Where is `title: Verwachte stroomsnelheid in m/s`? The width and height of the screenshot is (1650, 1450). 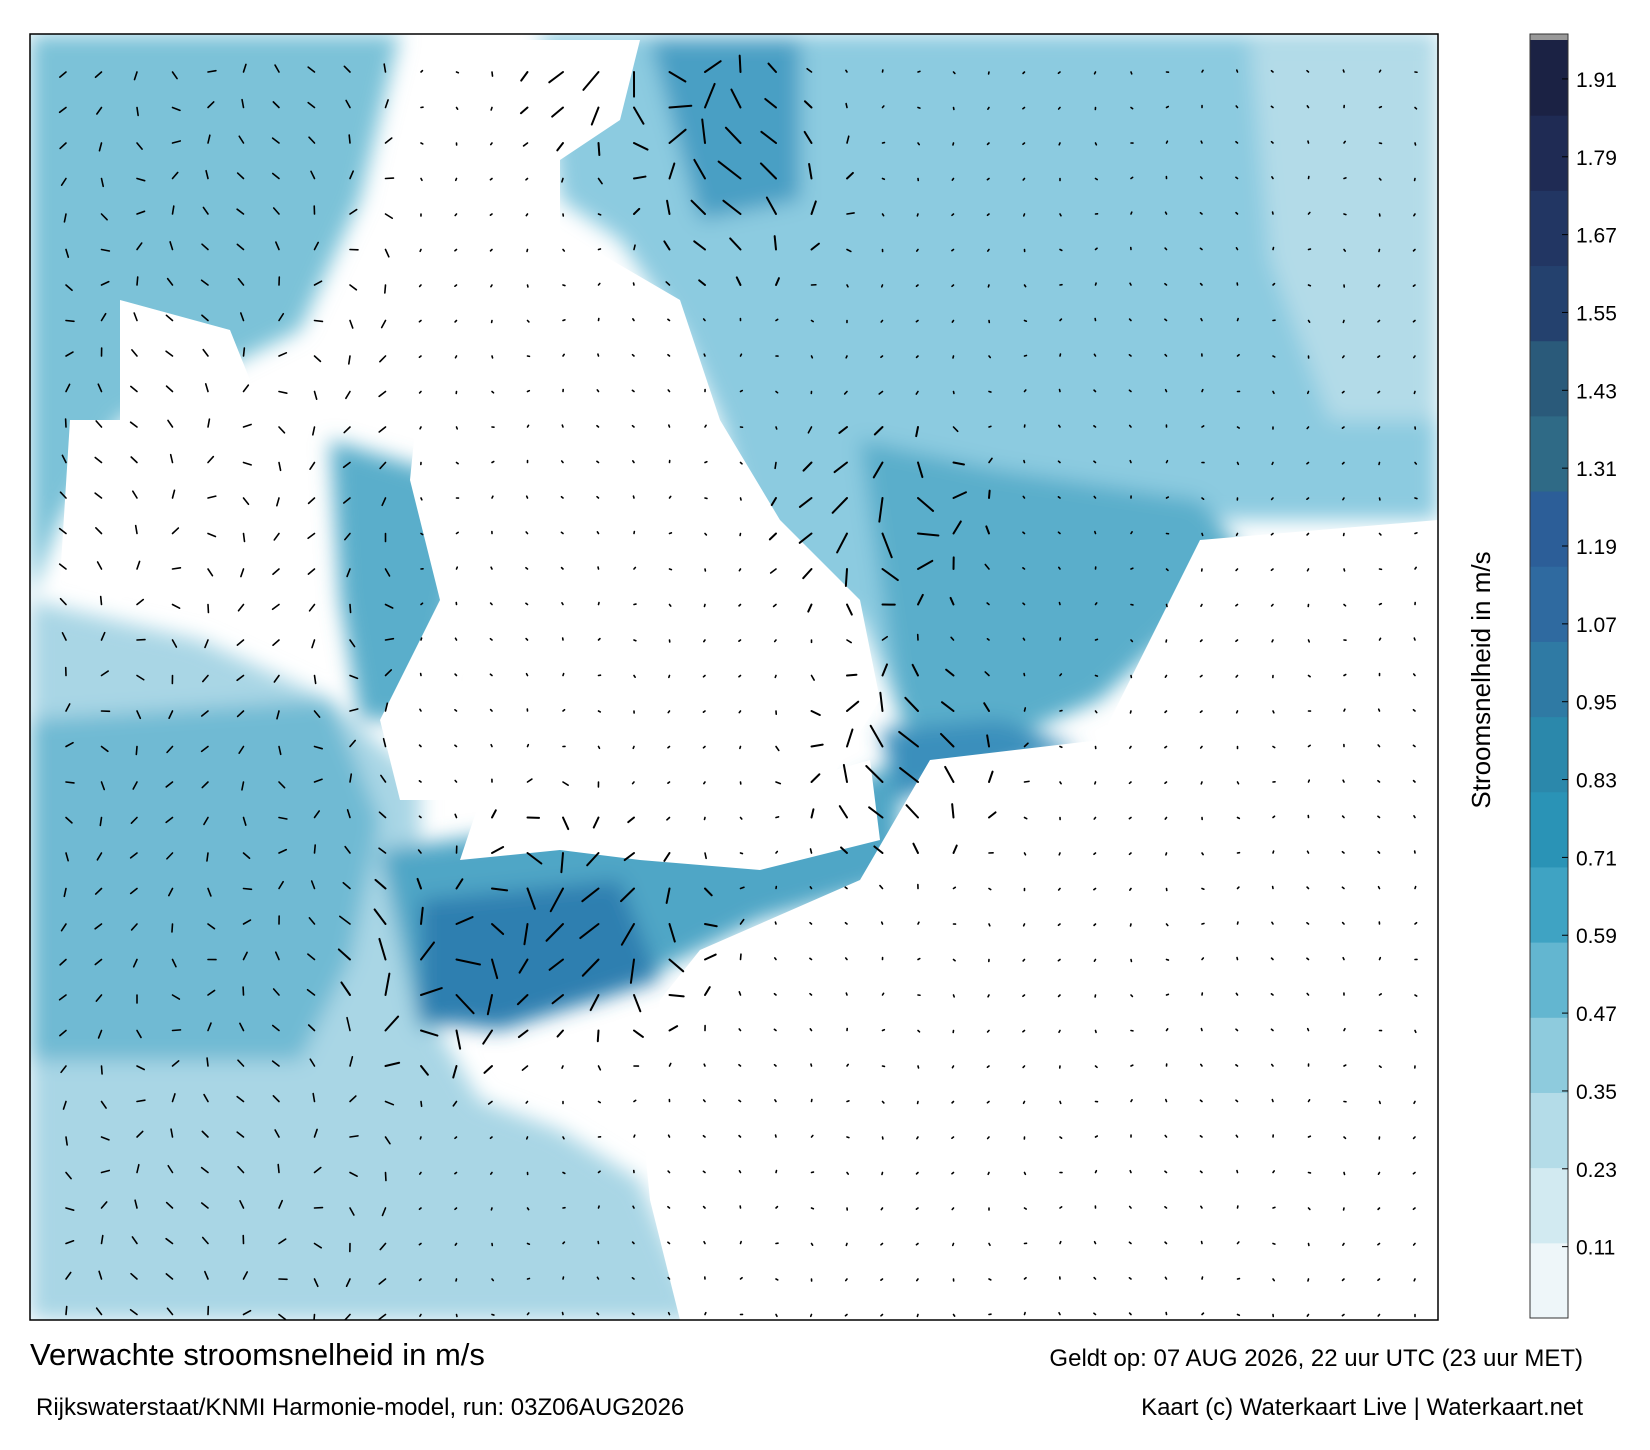
title: Verwachte stroomsnelheid in m/s is located at coordinates (257, 1354).